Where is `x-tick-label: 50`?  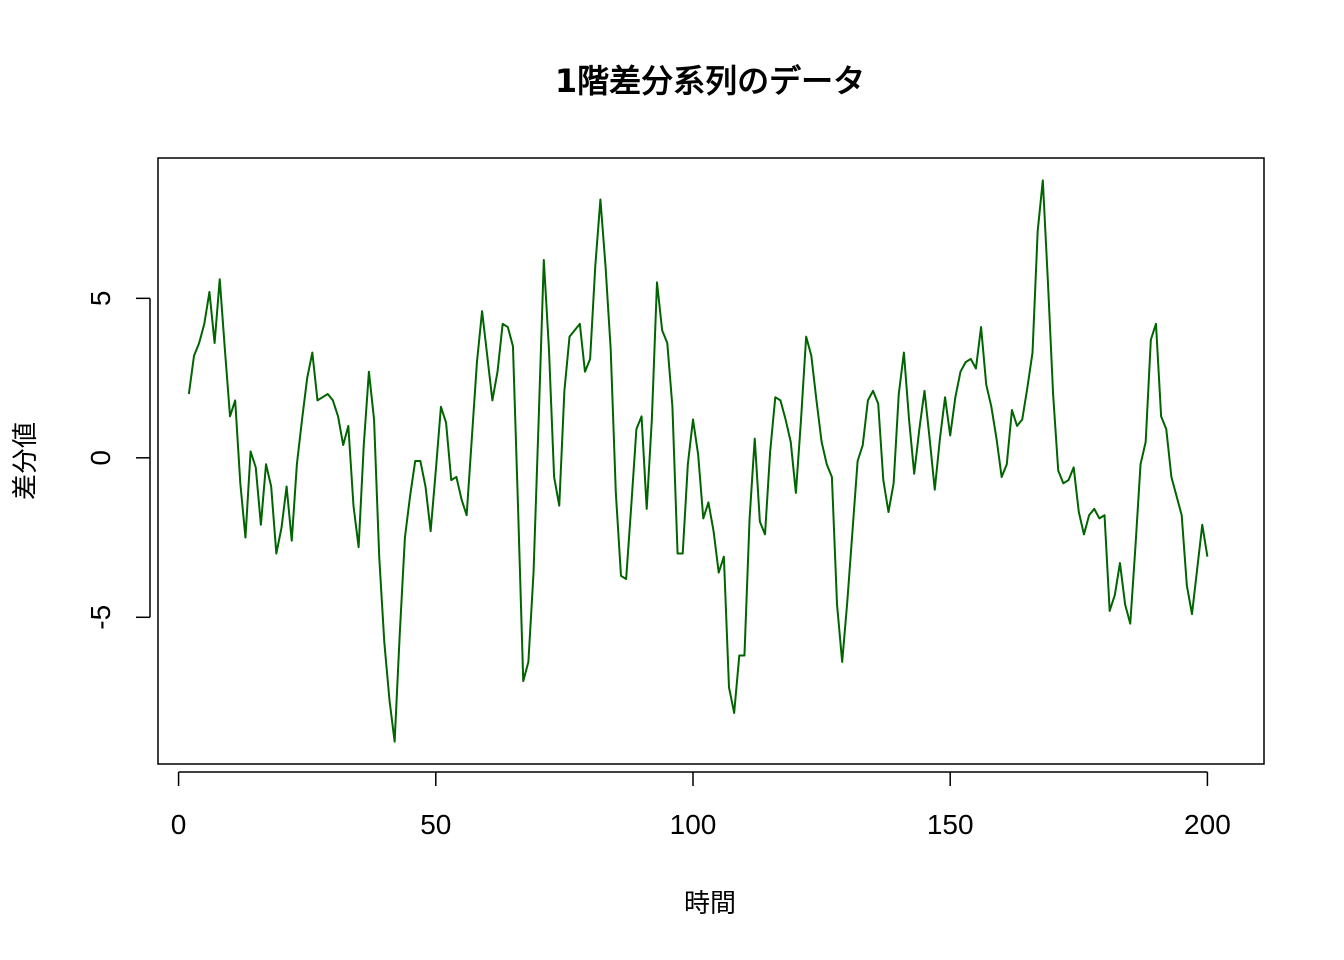
x-tick-label: 50 is located at coordinates (435, 824).